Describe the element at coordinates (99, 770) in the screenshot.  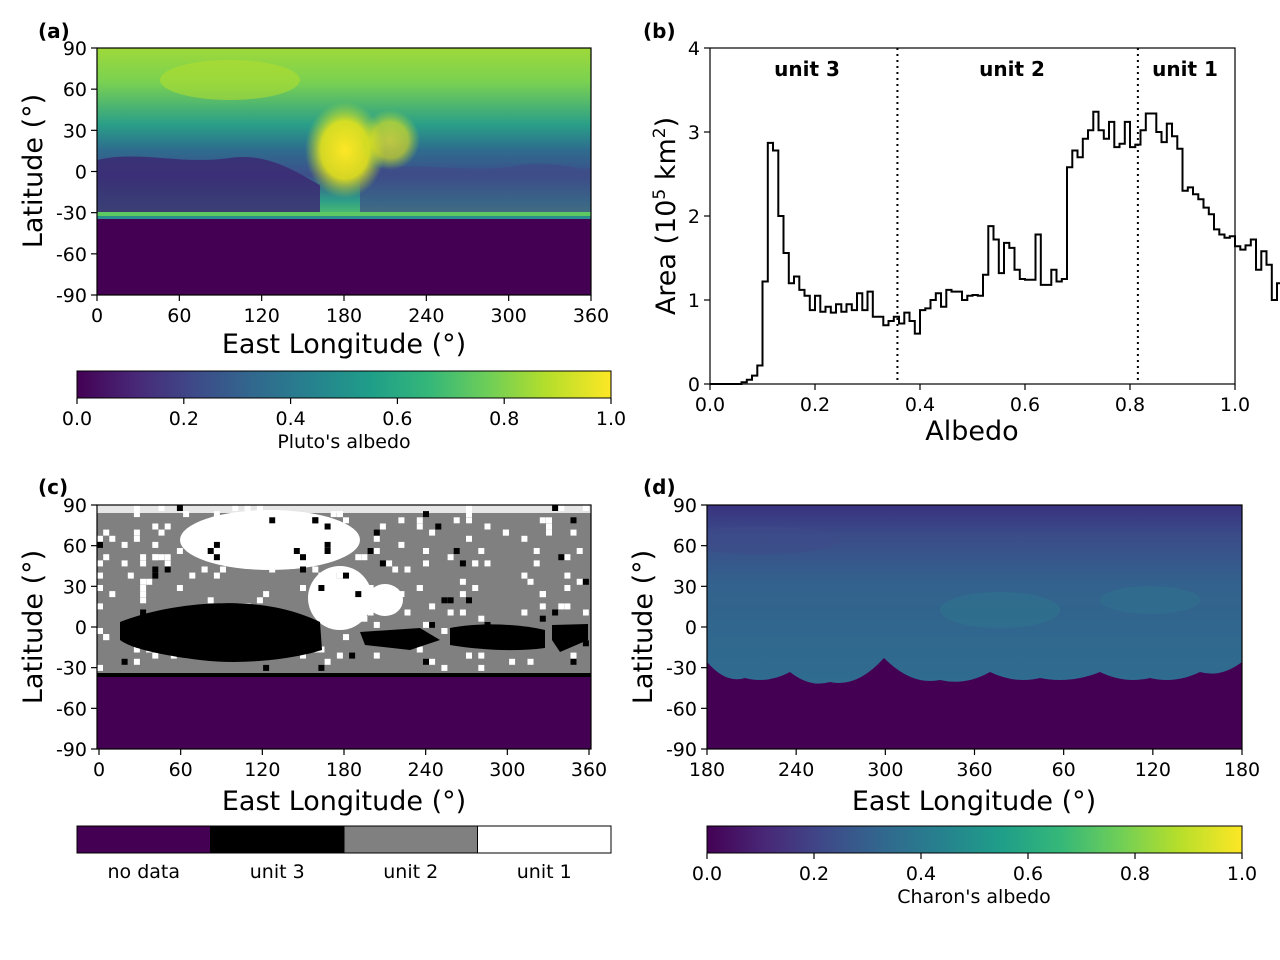
I see `panel-c-x-tick-label: 0` at that location.